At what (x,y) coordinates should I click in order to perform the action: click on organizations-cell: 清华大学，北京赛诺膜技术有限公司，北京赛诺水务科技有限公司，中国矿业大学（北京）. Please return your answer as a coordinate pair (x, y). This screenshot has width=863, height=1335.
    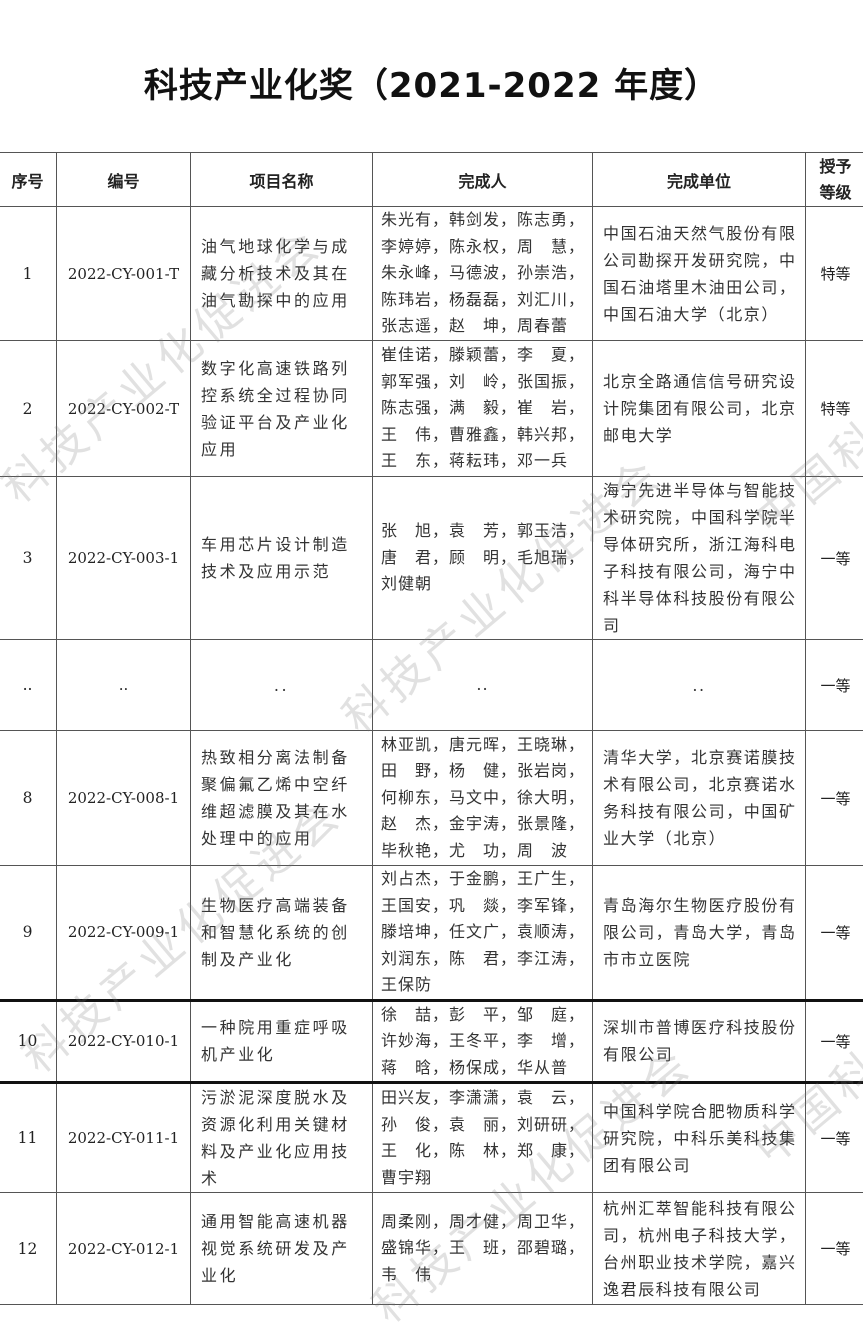
    Looking at the image, I should click on (699, 798).